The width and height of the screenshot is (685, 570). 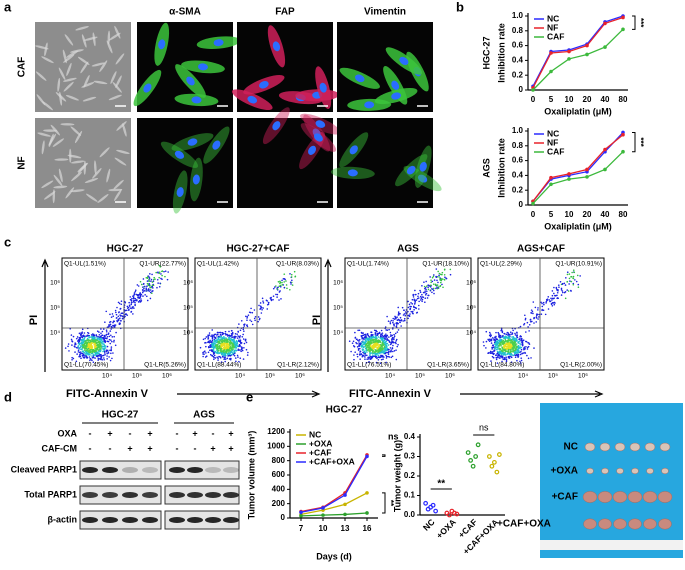 I want to click on panel-label: a, so click(x=8, y=7).